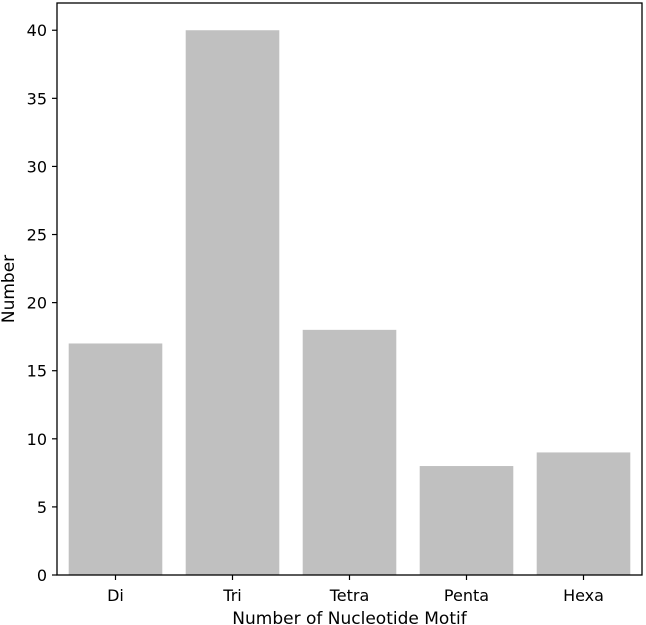  I want to click on bar-tetra, so click(349, 452).